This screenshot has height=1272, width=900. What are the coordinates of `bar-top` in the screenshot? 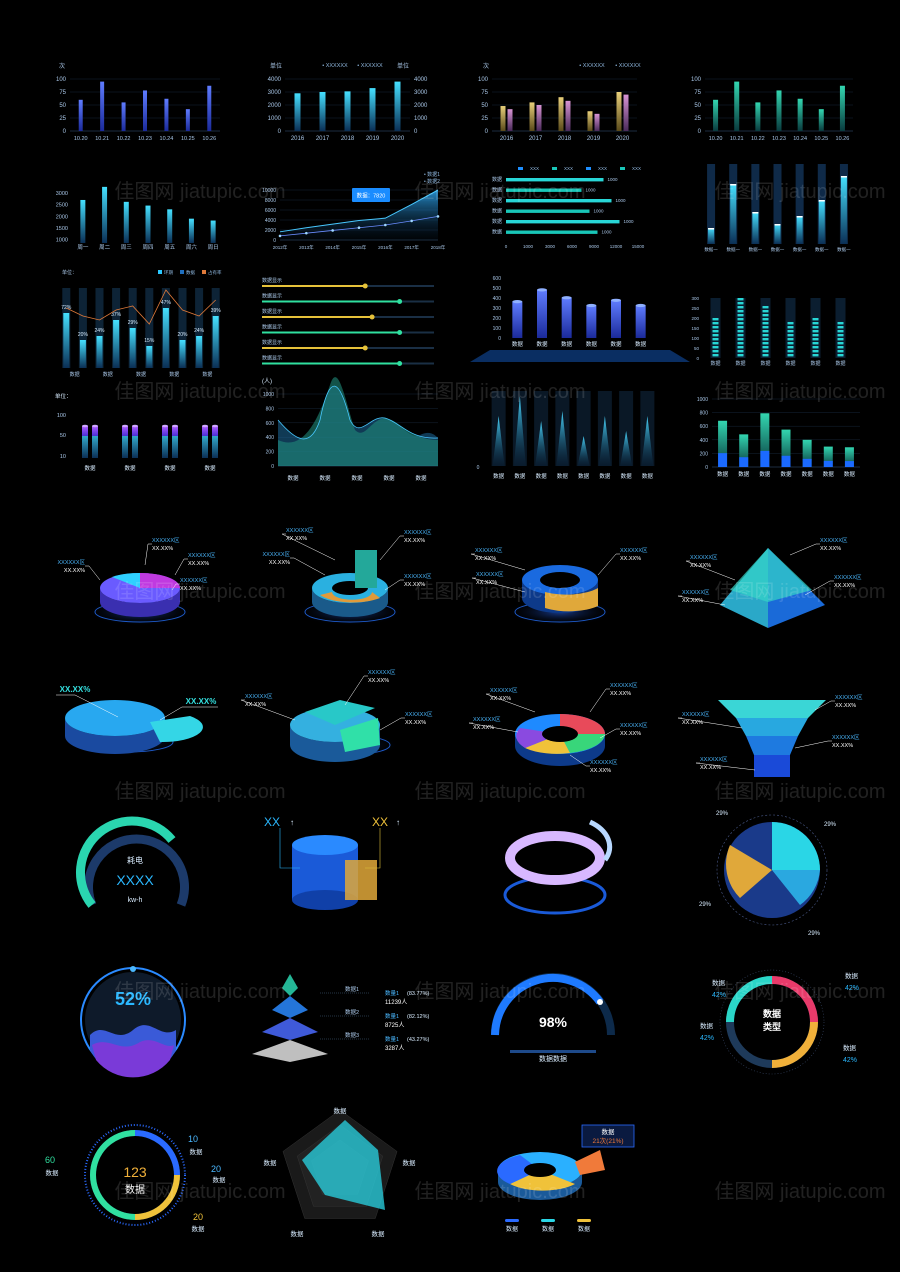 It's located at (566, 298).